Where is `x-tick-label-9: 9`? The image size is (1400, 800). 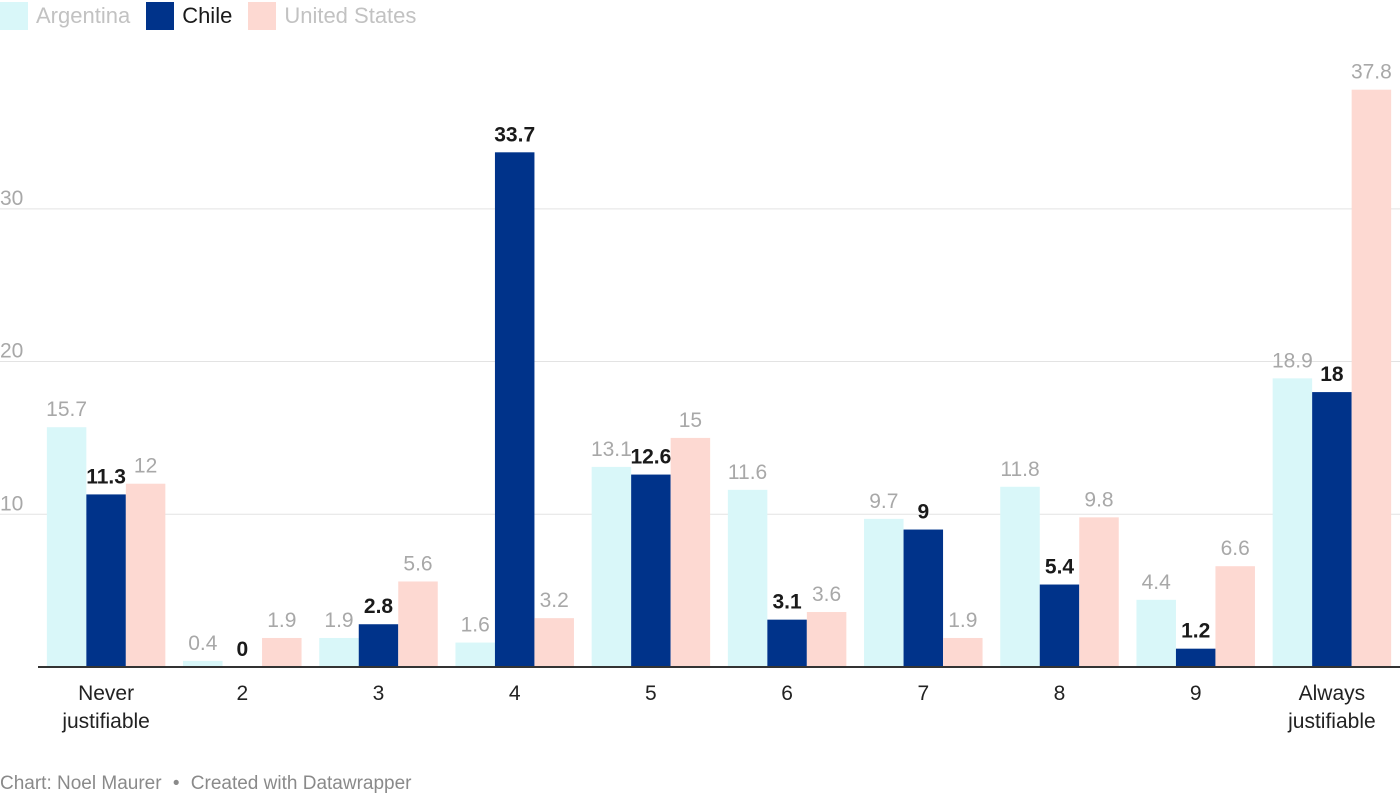
x-tick-label-9: 9 is located at coordinates (1196, 693).